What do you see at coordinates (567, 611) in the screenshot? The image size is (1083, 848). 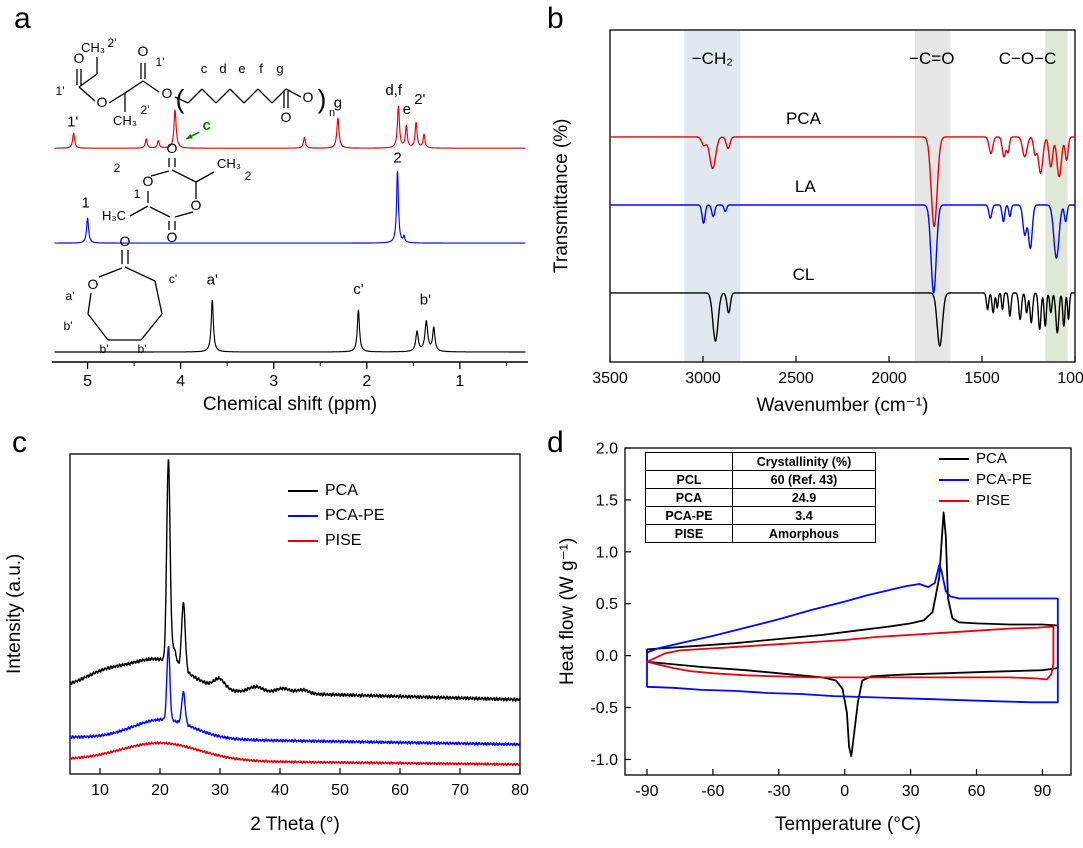 I see `panel-d-yaxis-title: Heat flow (W g⁻¹)` at bounding box center [567, 611].